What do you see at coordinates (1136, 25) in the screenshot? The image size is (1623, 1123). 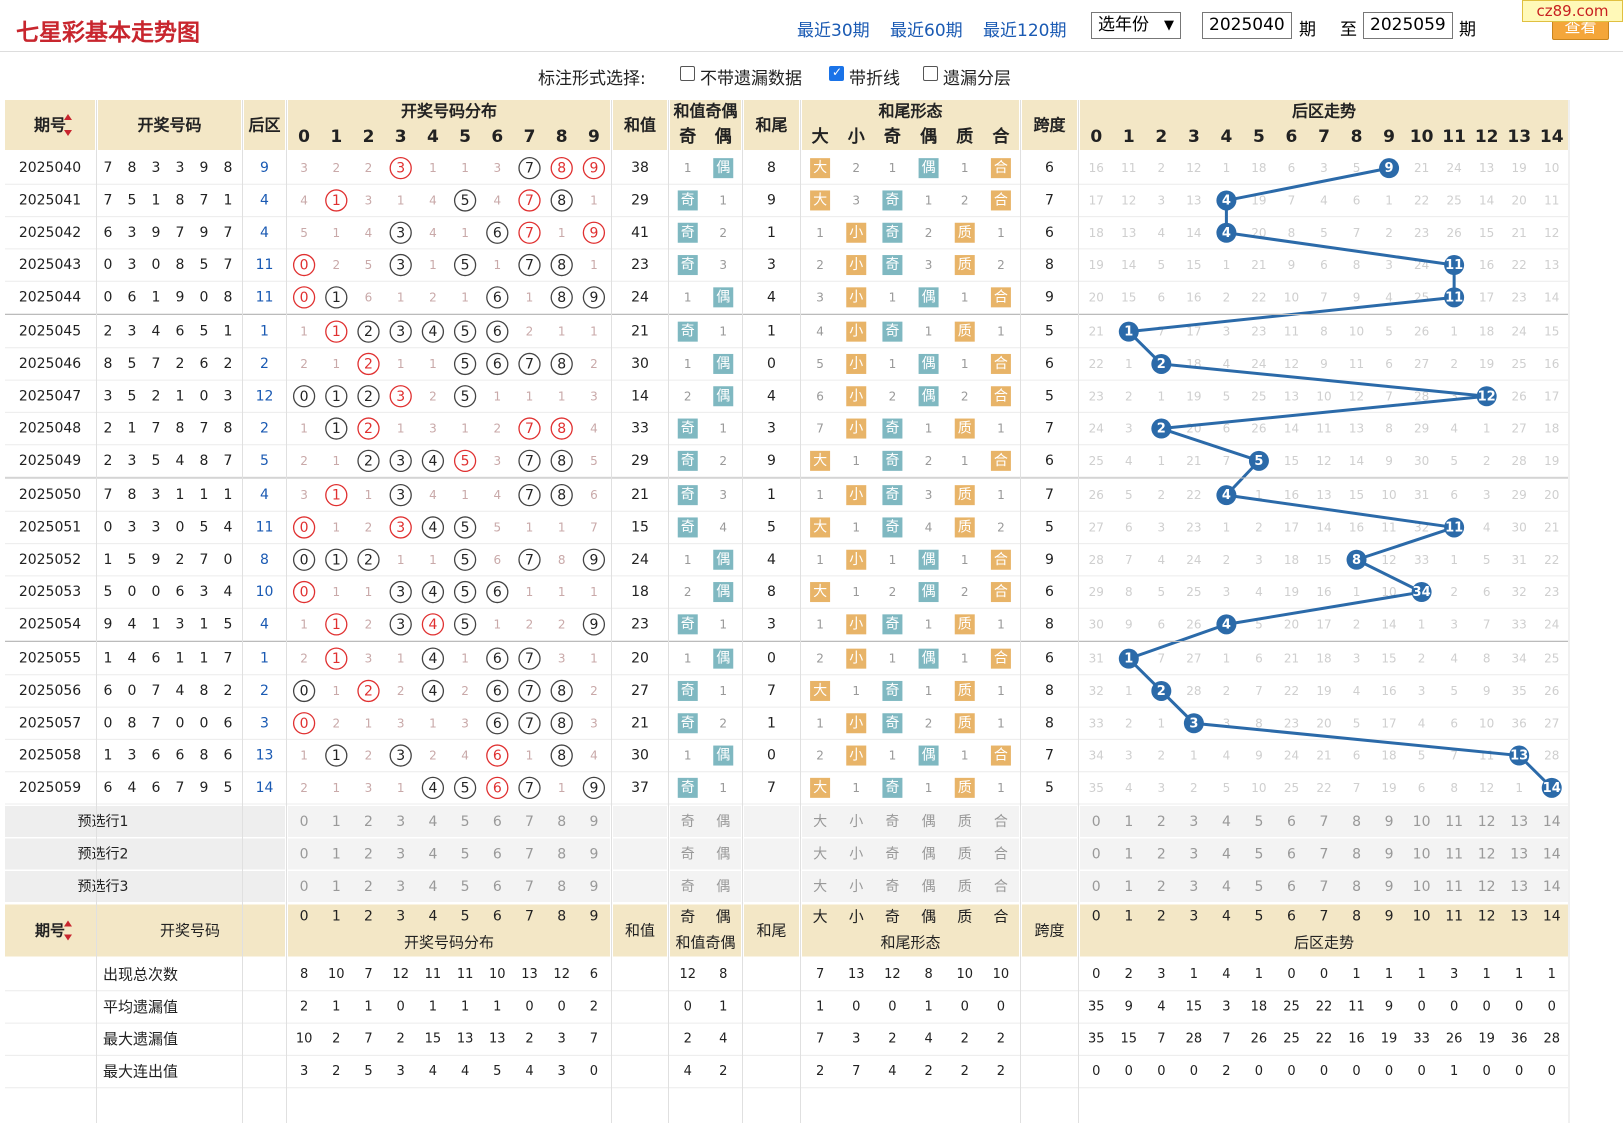 I see `year-select: 选年份 ▼` at bounding box center [1136, 25].